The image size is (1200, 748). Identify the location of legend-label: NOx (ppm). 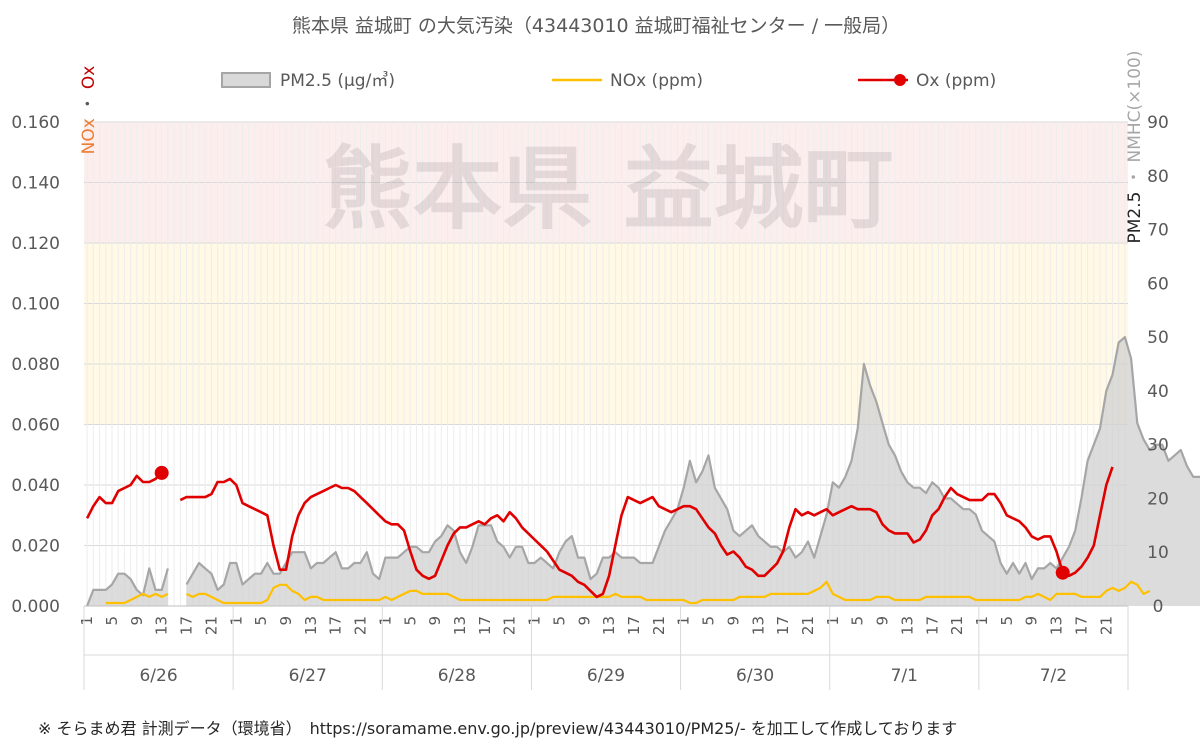
(656, 81).